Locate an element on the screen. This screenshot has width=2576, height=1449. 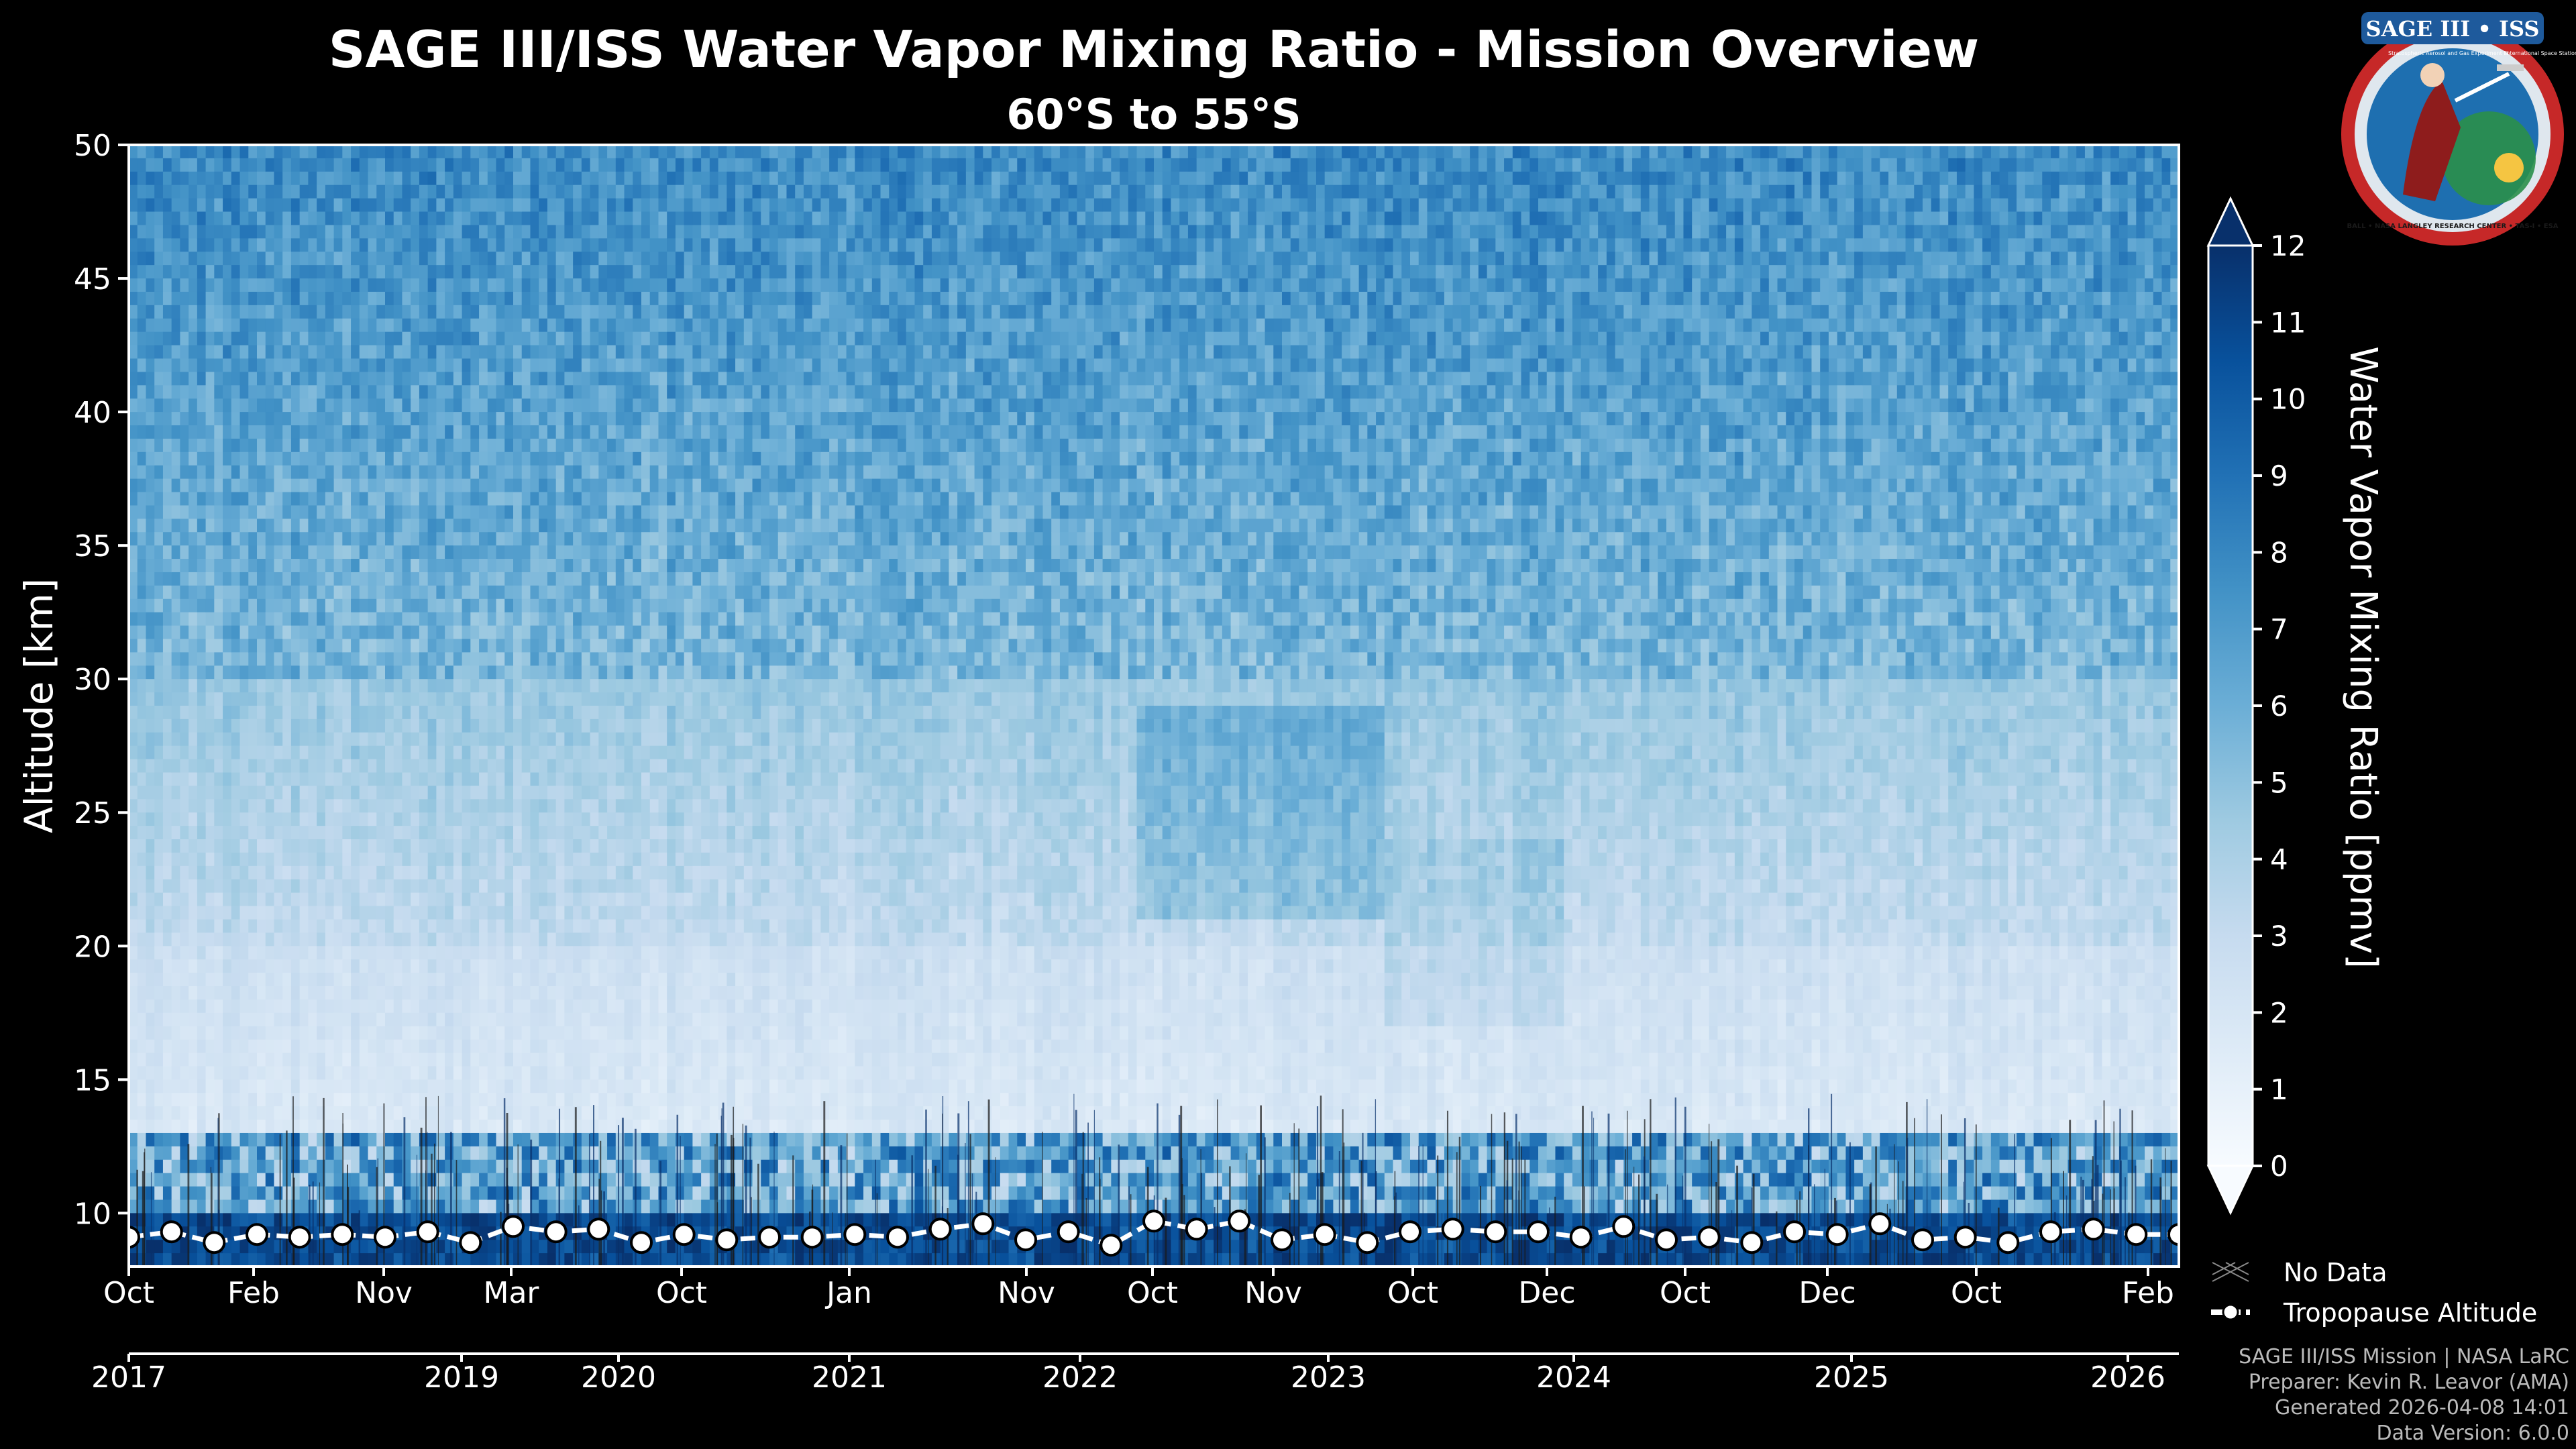
y-tick-label: 10 is located at coordinates (92, 1214).